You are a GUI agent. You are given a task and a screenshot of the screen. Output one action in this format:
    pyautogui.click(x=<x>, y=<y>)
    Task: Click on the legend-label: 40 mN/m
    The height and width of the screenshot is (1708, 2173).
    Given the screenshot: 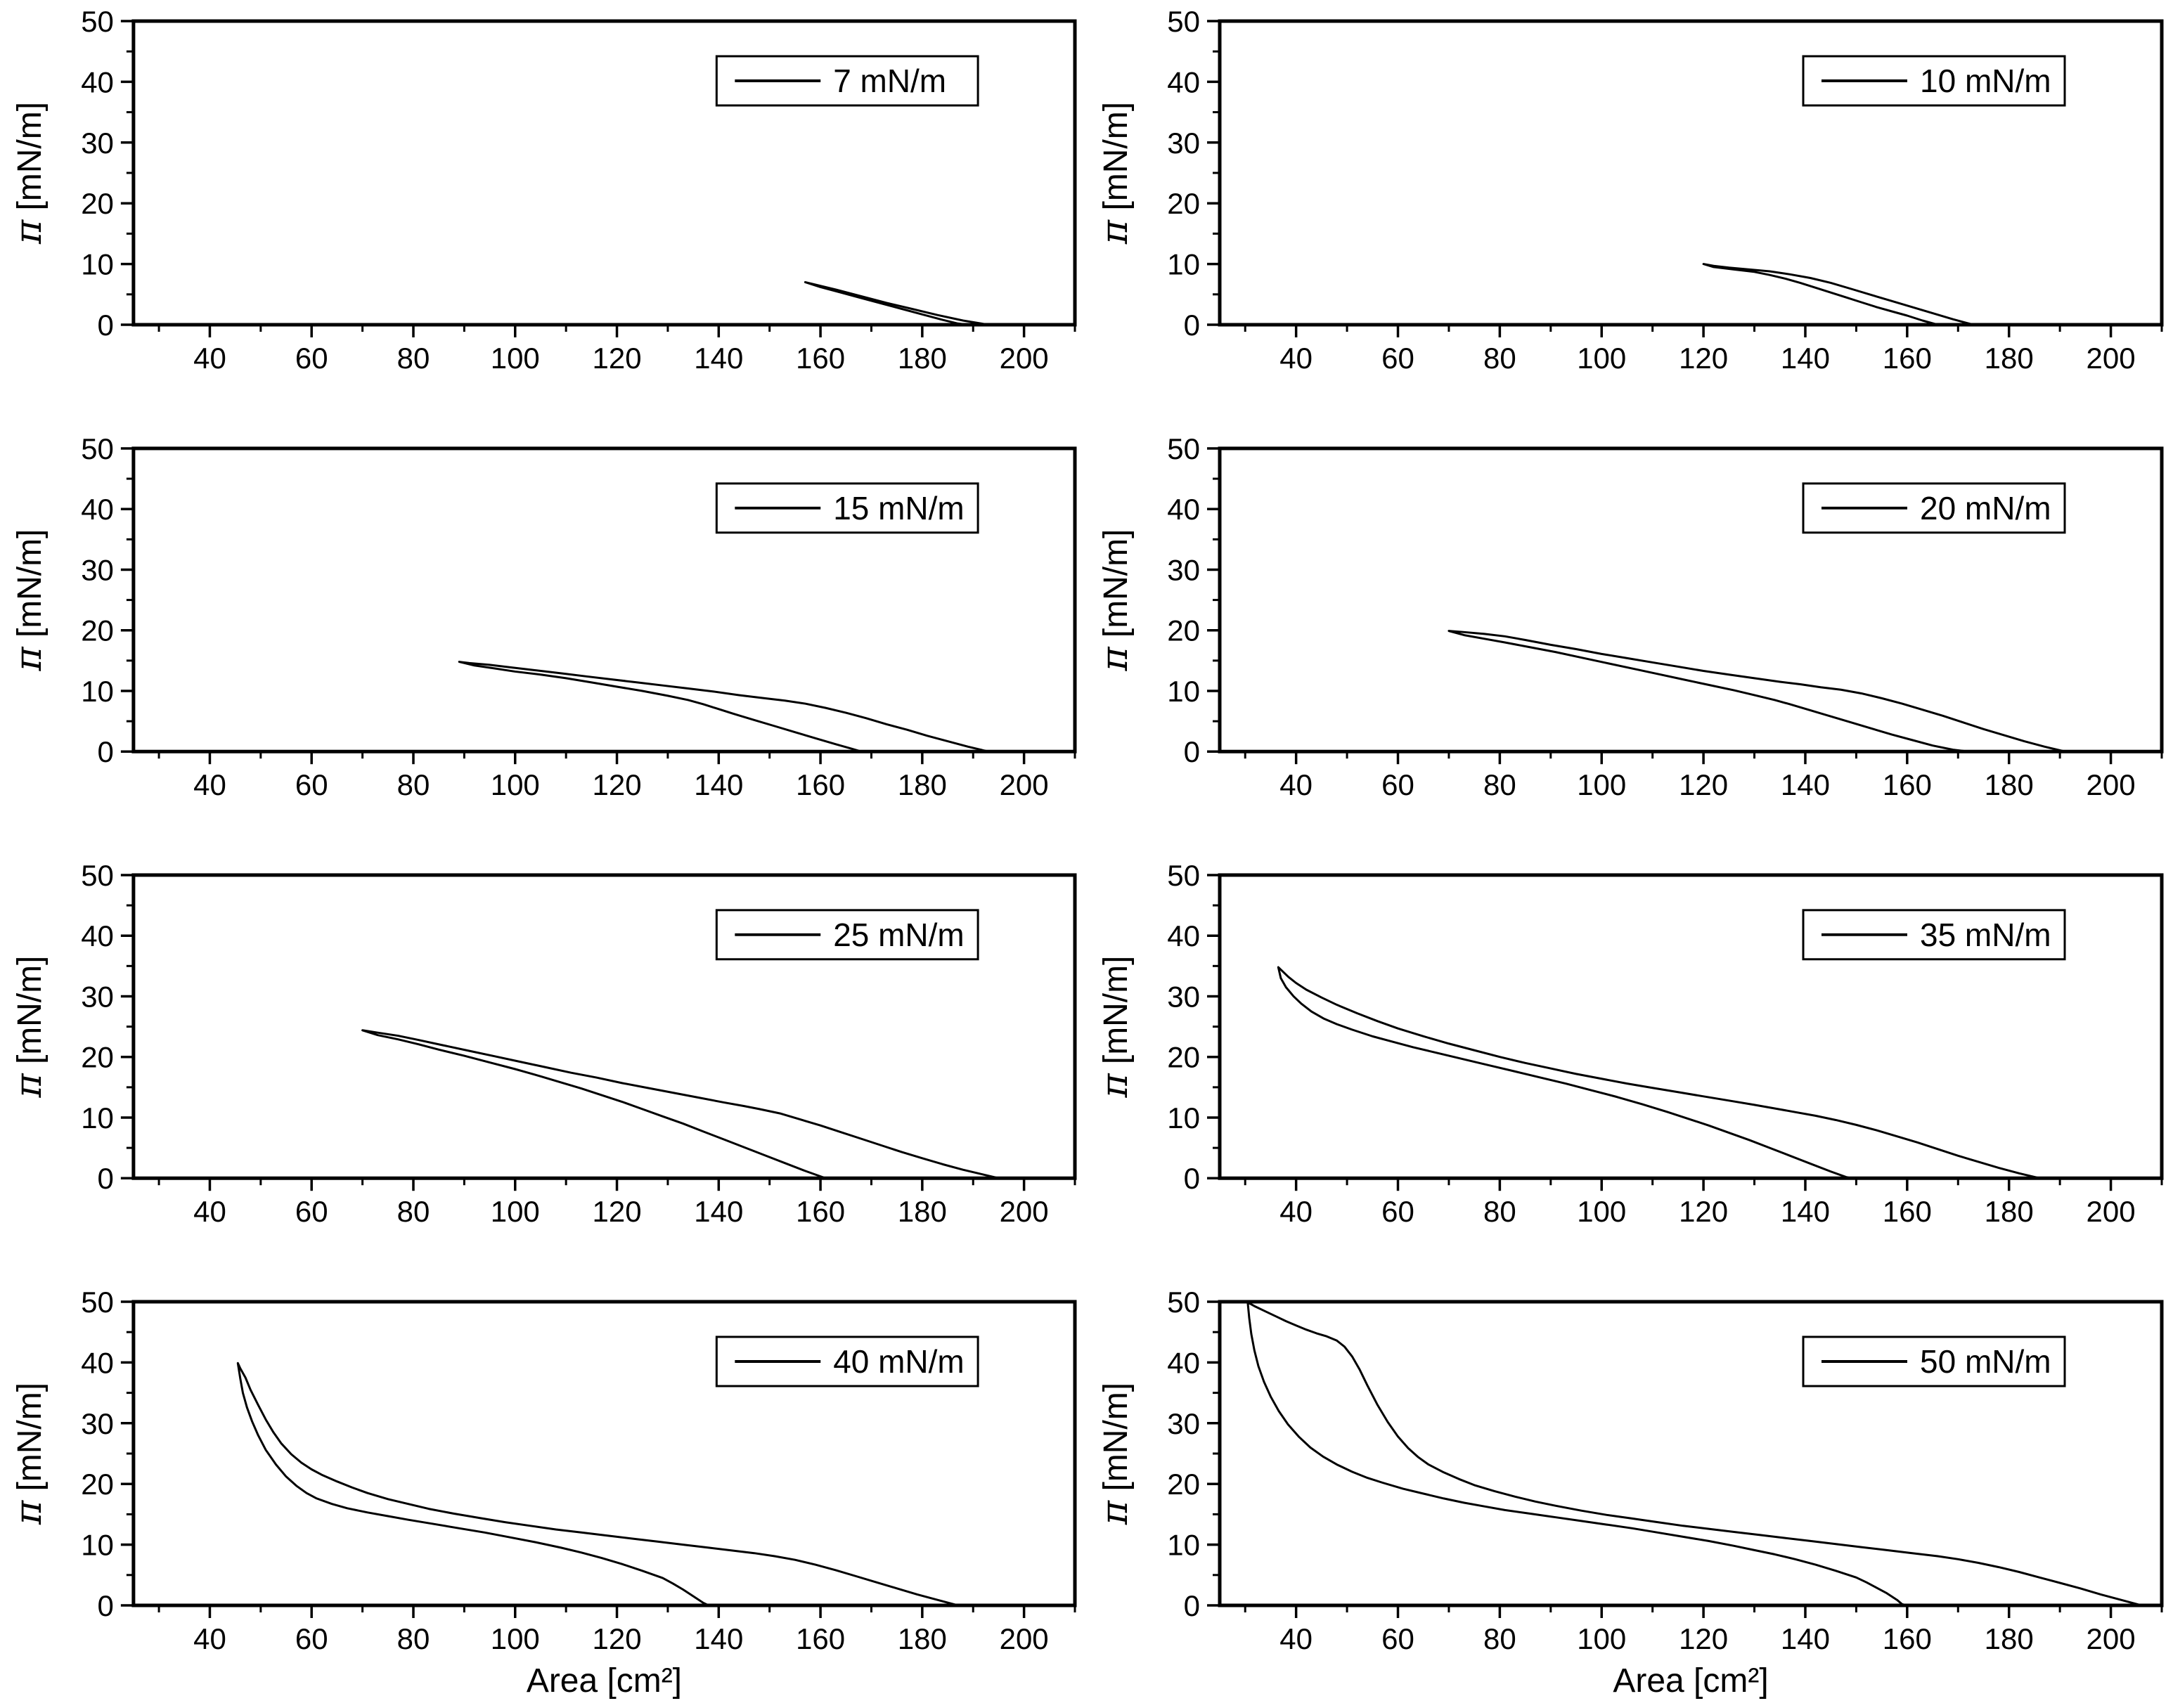 What is the action you would take?
    pyautogui.click(x=898, y=1361)
    